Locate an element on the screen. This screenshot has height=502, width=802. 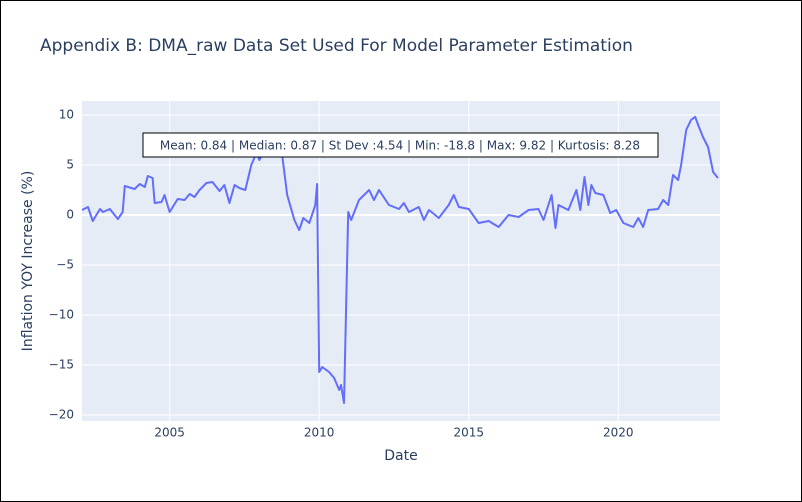
y-tick-label: −15 is located at coordinates (61, 365).